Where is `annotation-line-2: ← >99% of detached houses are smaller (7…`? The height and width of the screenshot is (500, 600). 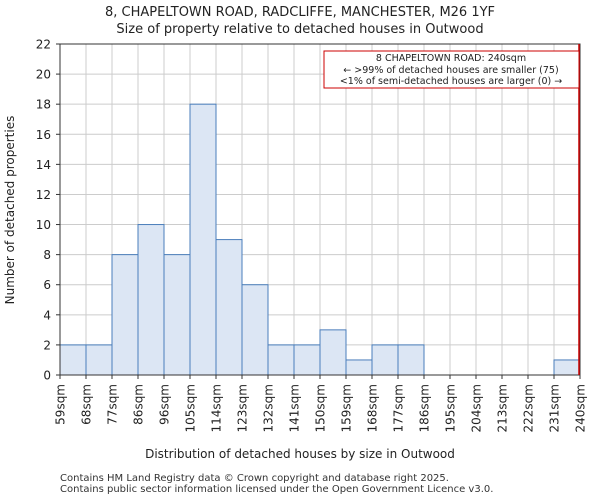 annotation-line-2: ← >99% of detached houses are smaller (7… is located at coordinates (450, 70).